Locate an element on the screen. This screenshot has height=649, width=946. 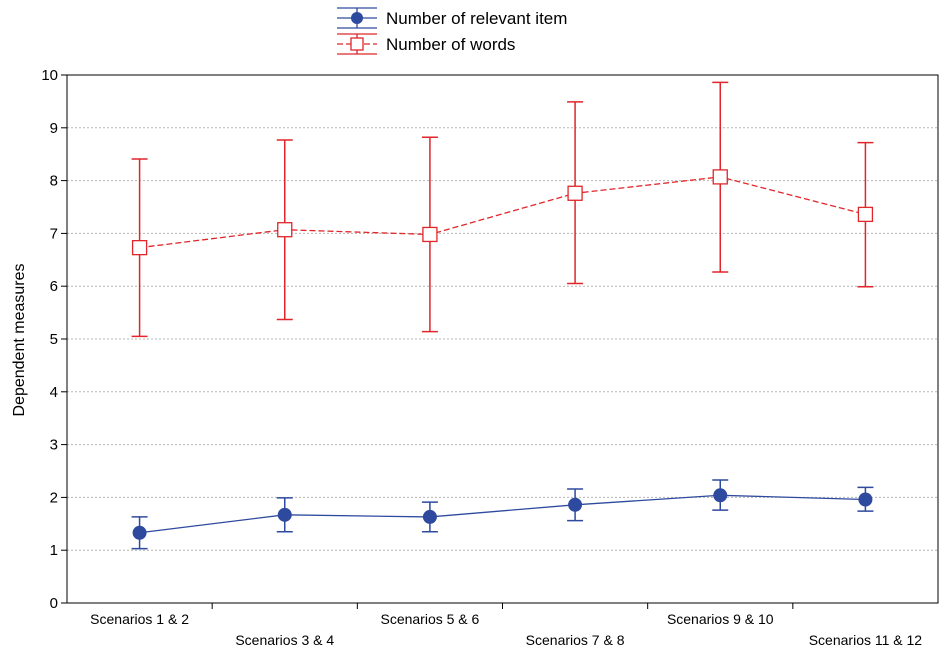
y-tick-label: 8 is located at coordinates (54, 181).